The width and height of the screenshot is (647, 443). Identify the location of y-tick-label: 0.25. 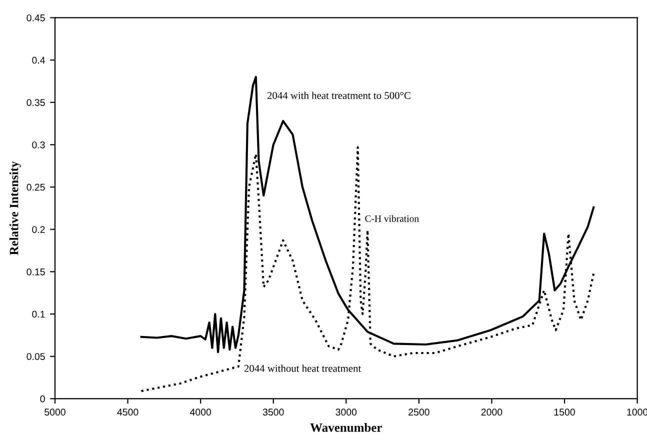
(35, 187).